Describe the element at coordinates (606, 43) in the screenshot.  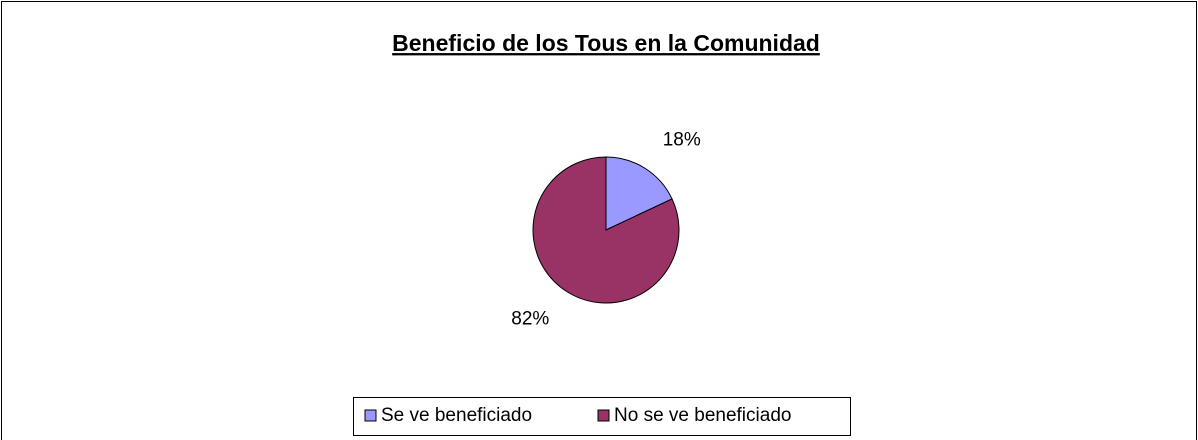
I see `chart-title: Beneficio de los Tous en la Comunidad` at that location.